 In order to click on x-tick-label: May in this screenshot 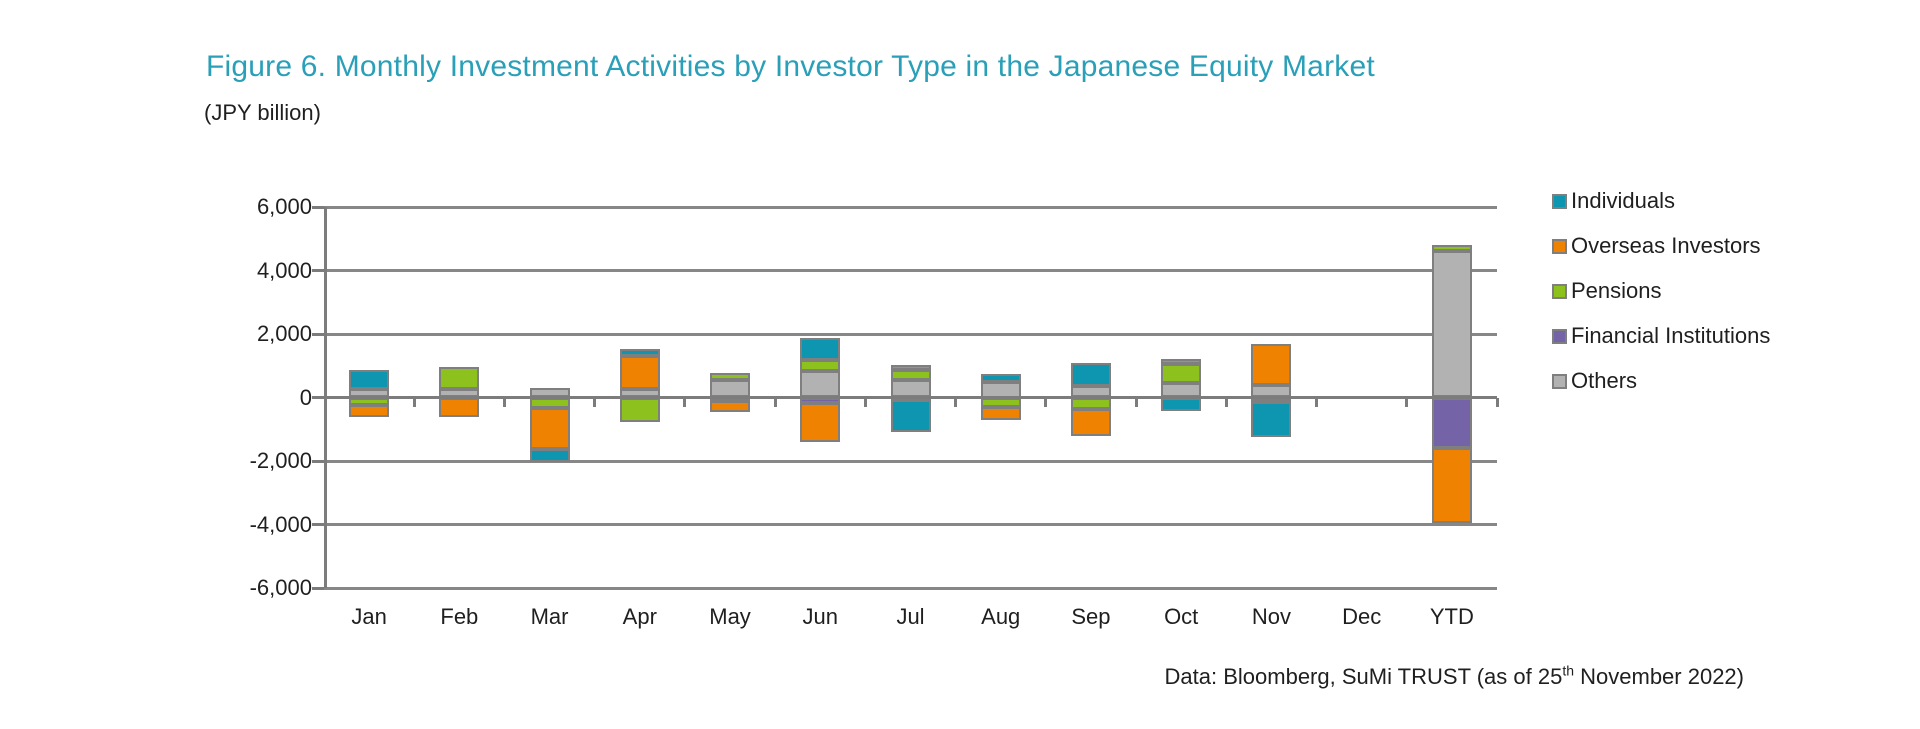, I will do `click(730, 616)`.